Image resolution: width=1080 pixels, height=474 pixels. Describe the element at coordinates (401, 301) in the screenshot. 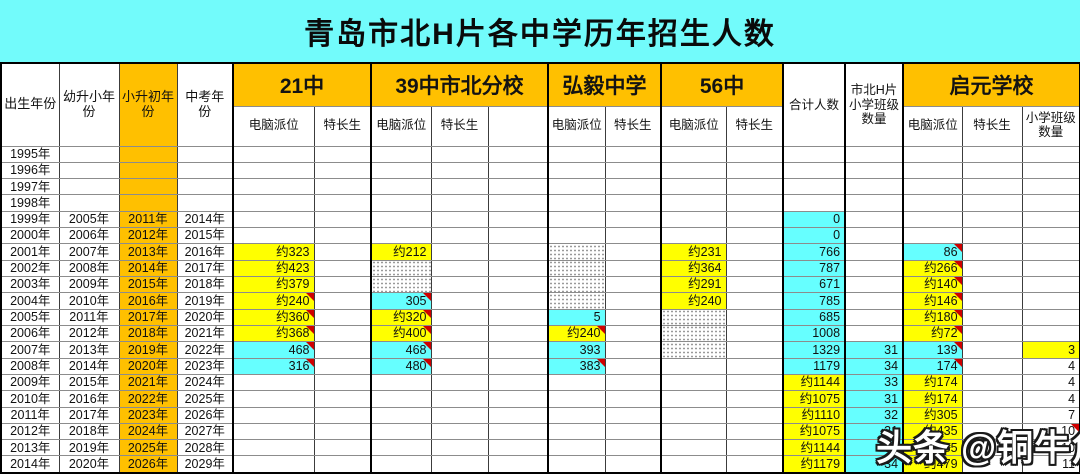

I see `cell-s39-pc: 305` at that location.